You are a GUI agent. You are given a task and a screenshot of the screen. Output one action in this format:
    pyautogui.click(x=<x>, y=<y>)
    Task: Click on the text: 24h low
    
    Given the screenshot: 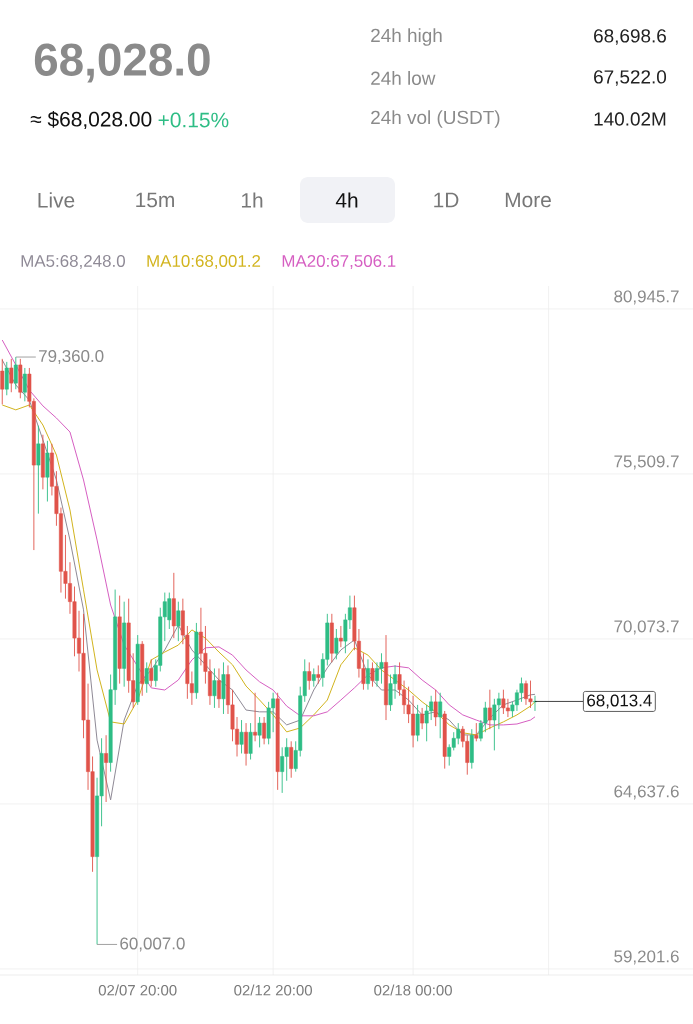 What is the action you would take?
    pyautogui.click(x=403, y=78)
    